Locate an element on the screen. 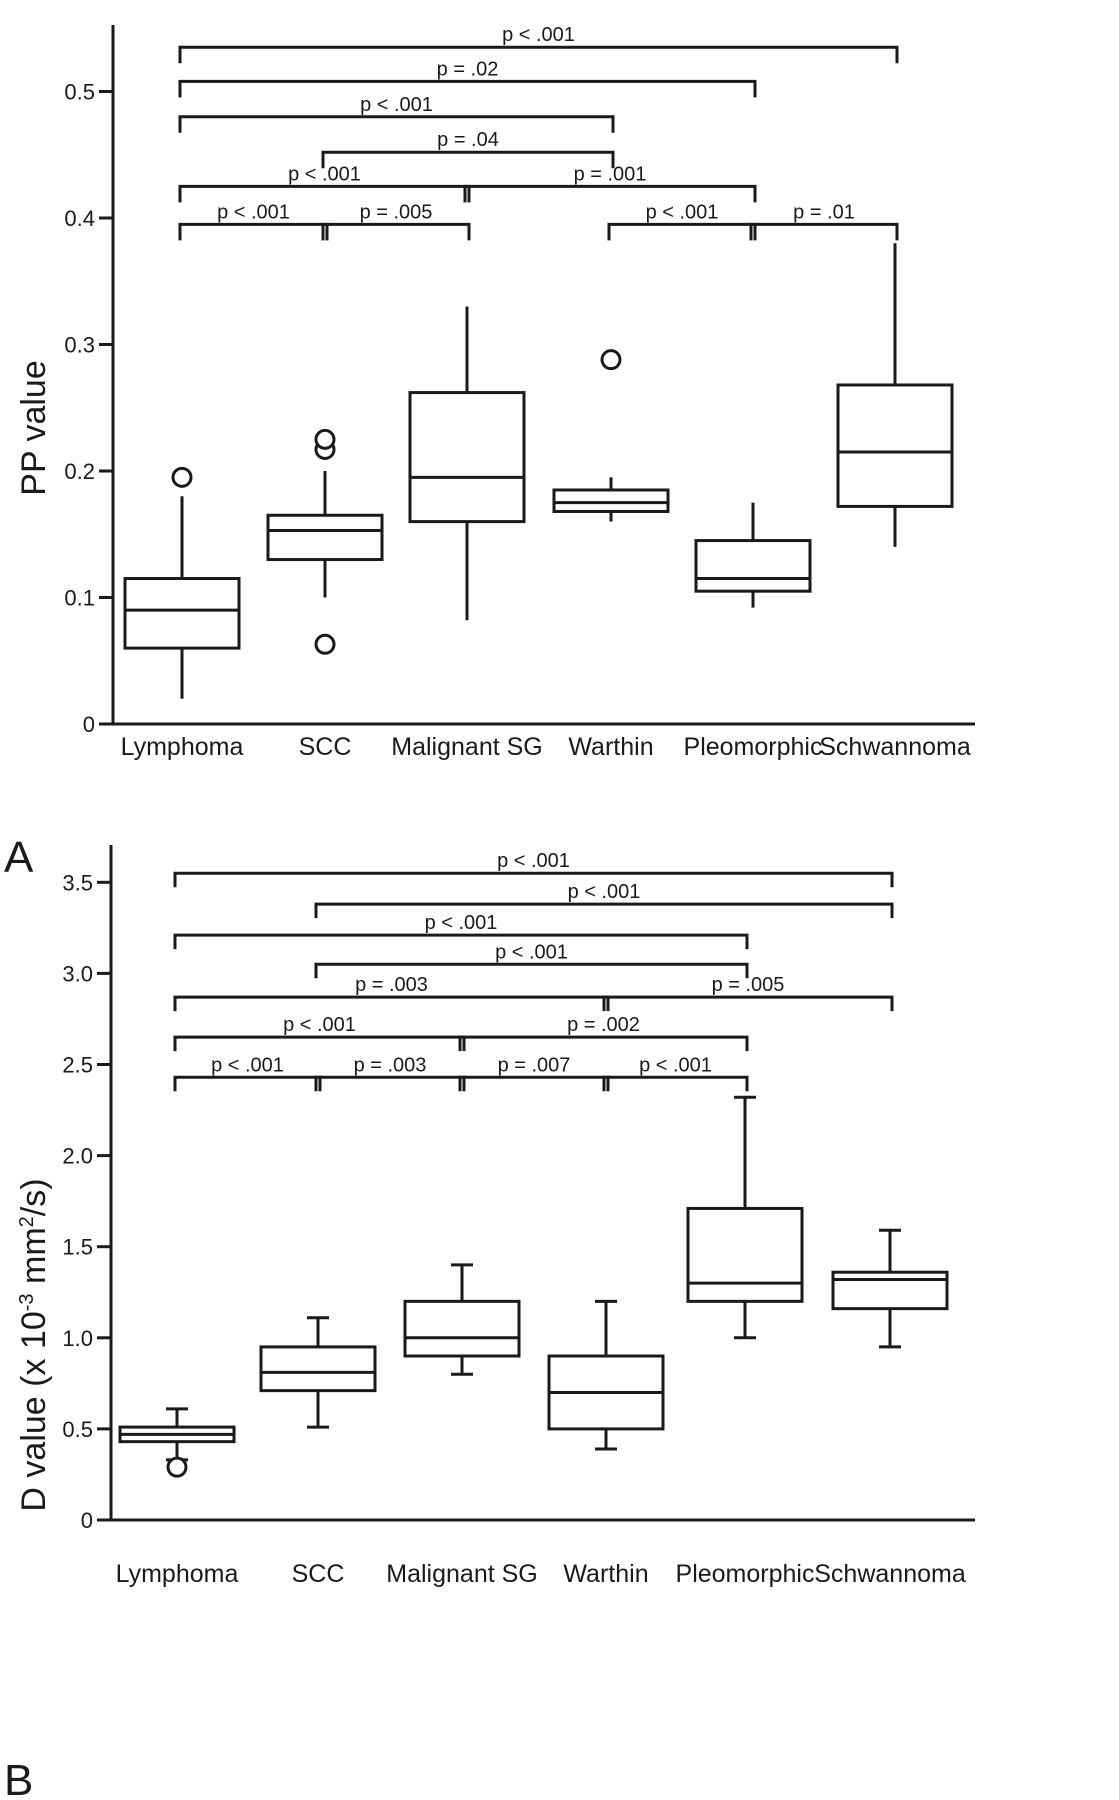 This screenshot has height=1800, width=1119. p-value-label: p = .001 is located at coordinates (610, 174).